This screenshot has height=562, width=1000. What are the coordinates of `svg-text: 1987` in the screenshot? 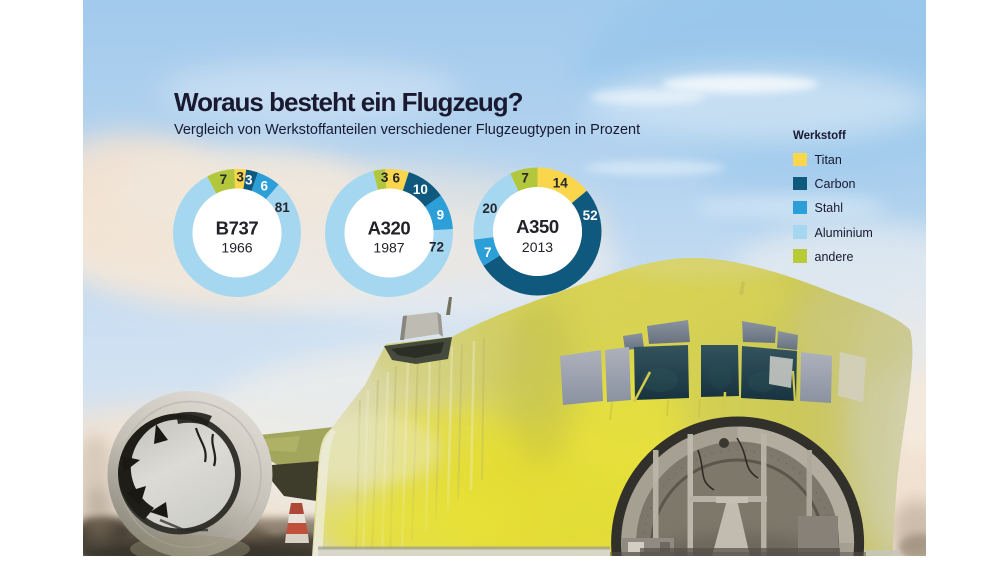 It's located at (388, 248).